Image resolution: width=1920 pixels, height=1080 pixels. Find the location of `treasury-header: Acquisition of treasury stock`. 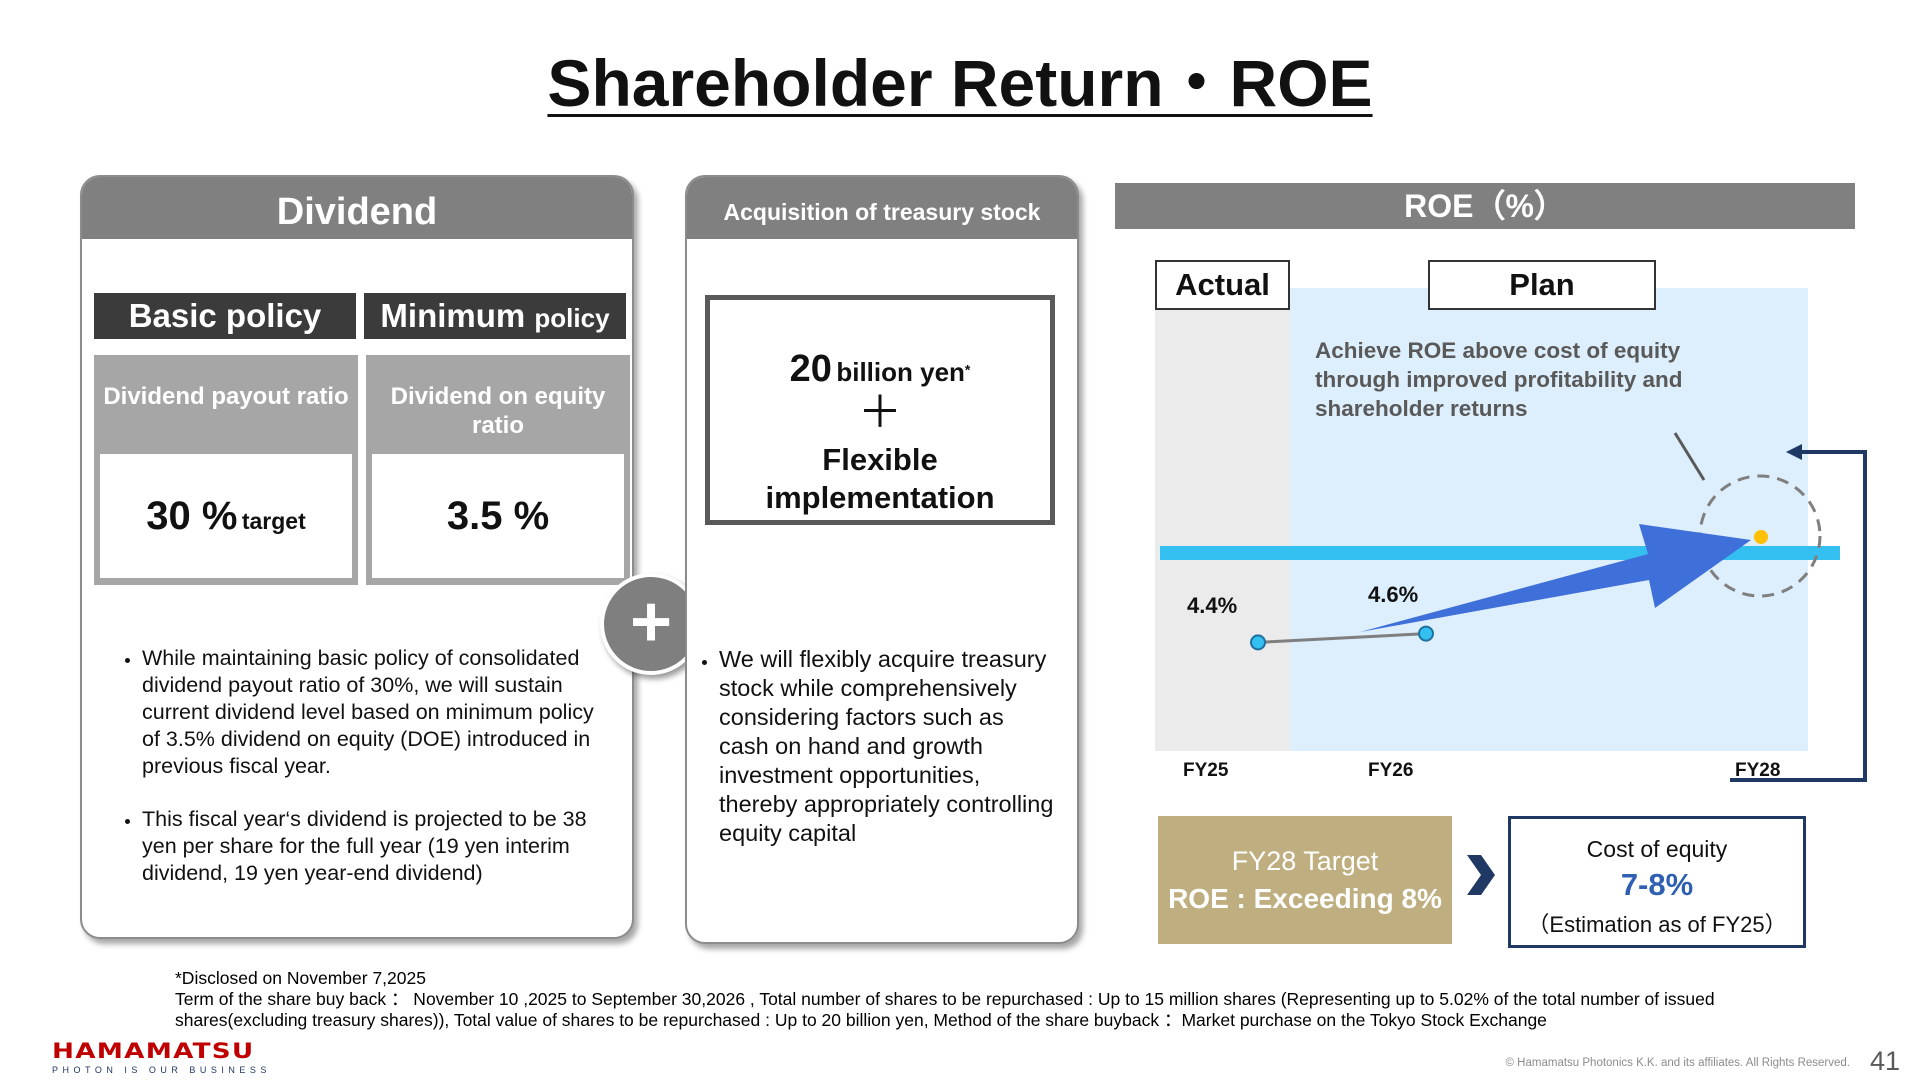

treasury-header: Acquisition of treasury stock is located at coordinates (882, 208).